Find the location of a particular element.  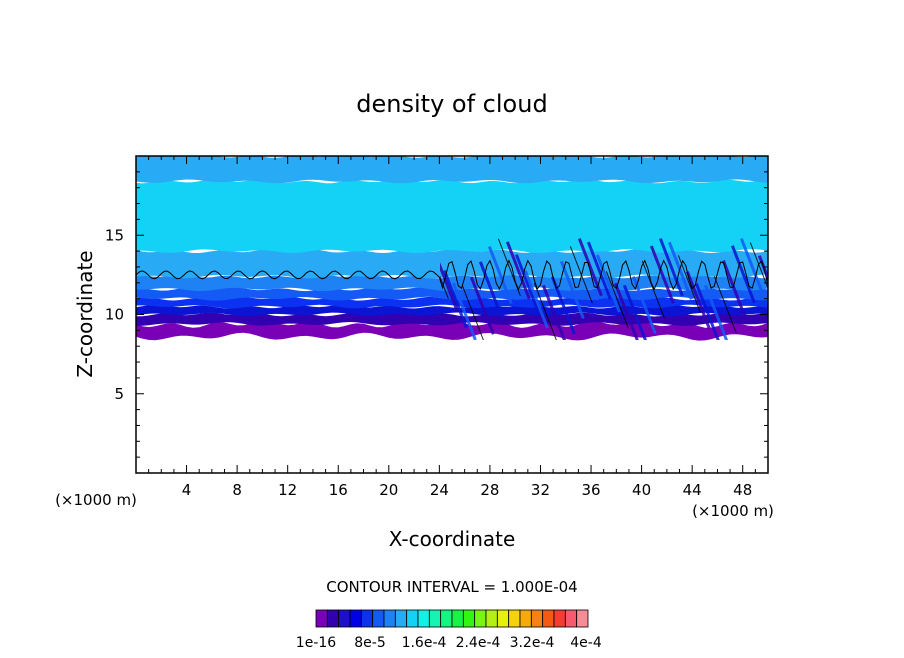

x-tick-label: 28 is located at coordinates (489, 490).